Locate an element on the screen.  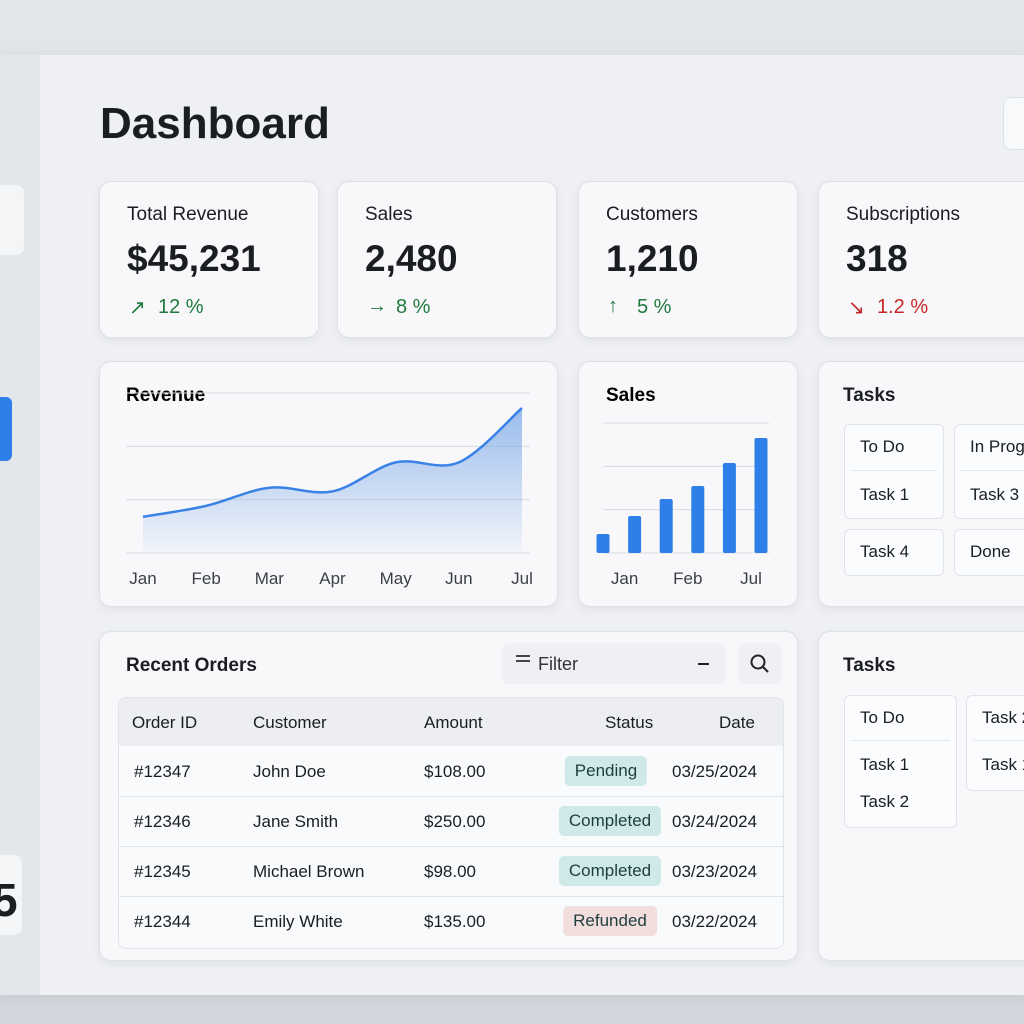
cell: #12345 is located at coordinates (162, 871).